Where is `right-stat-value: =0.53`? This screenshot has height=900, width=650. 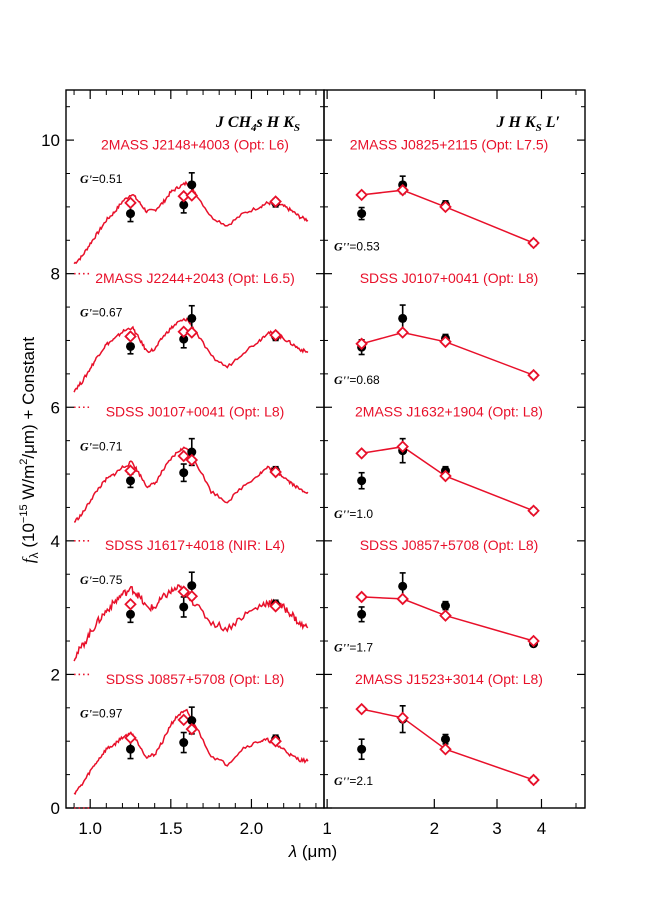
right-stat-value: =0.53 is located at coordinates (364, 247).